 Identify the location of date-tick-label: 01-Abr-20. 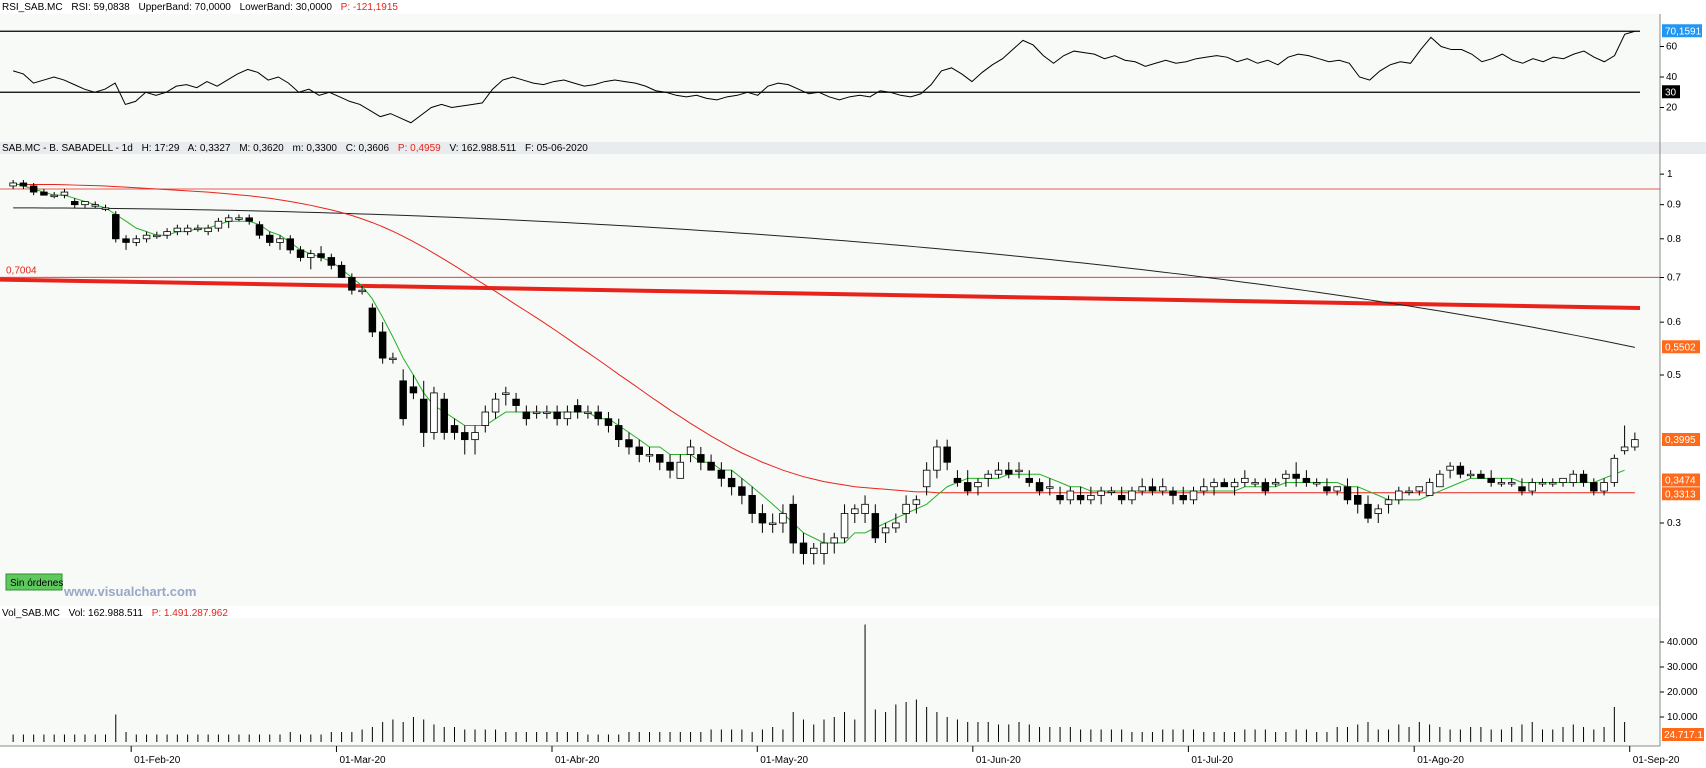
(577, 760).